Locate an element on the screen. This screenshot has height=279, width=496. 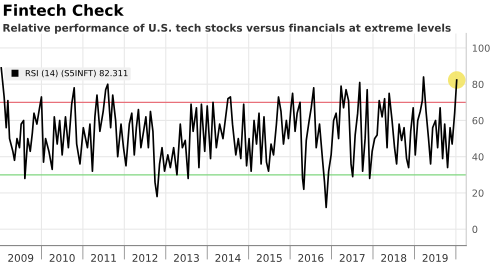
y-tick-label: 40 is located at coordinates (478, 157).